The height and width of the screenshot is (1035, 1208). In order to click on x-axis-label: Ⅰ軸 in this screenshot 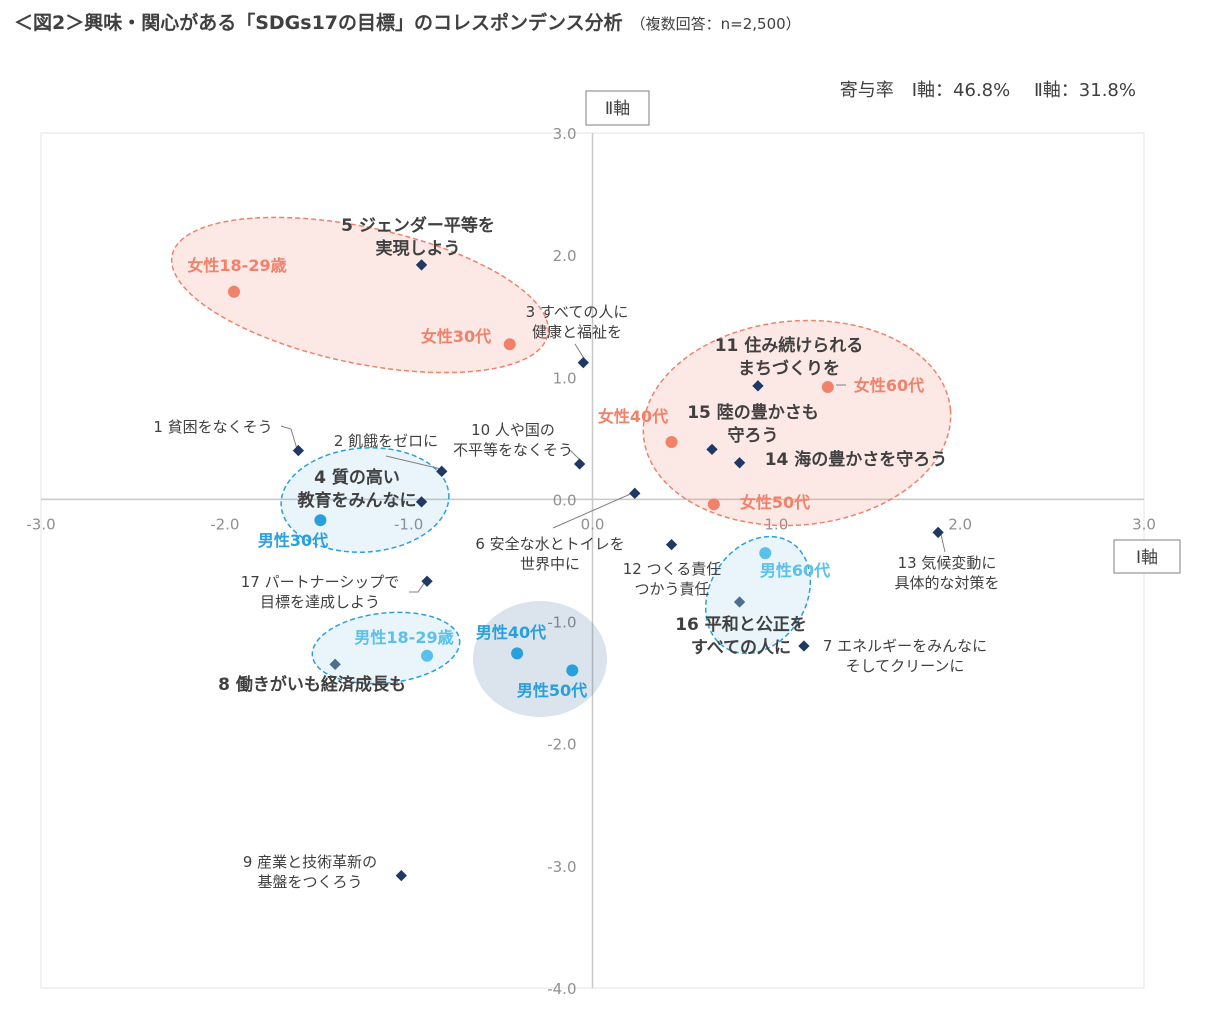, I will do `click(1147, 556)`.